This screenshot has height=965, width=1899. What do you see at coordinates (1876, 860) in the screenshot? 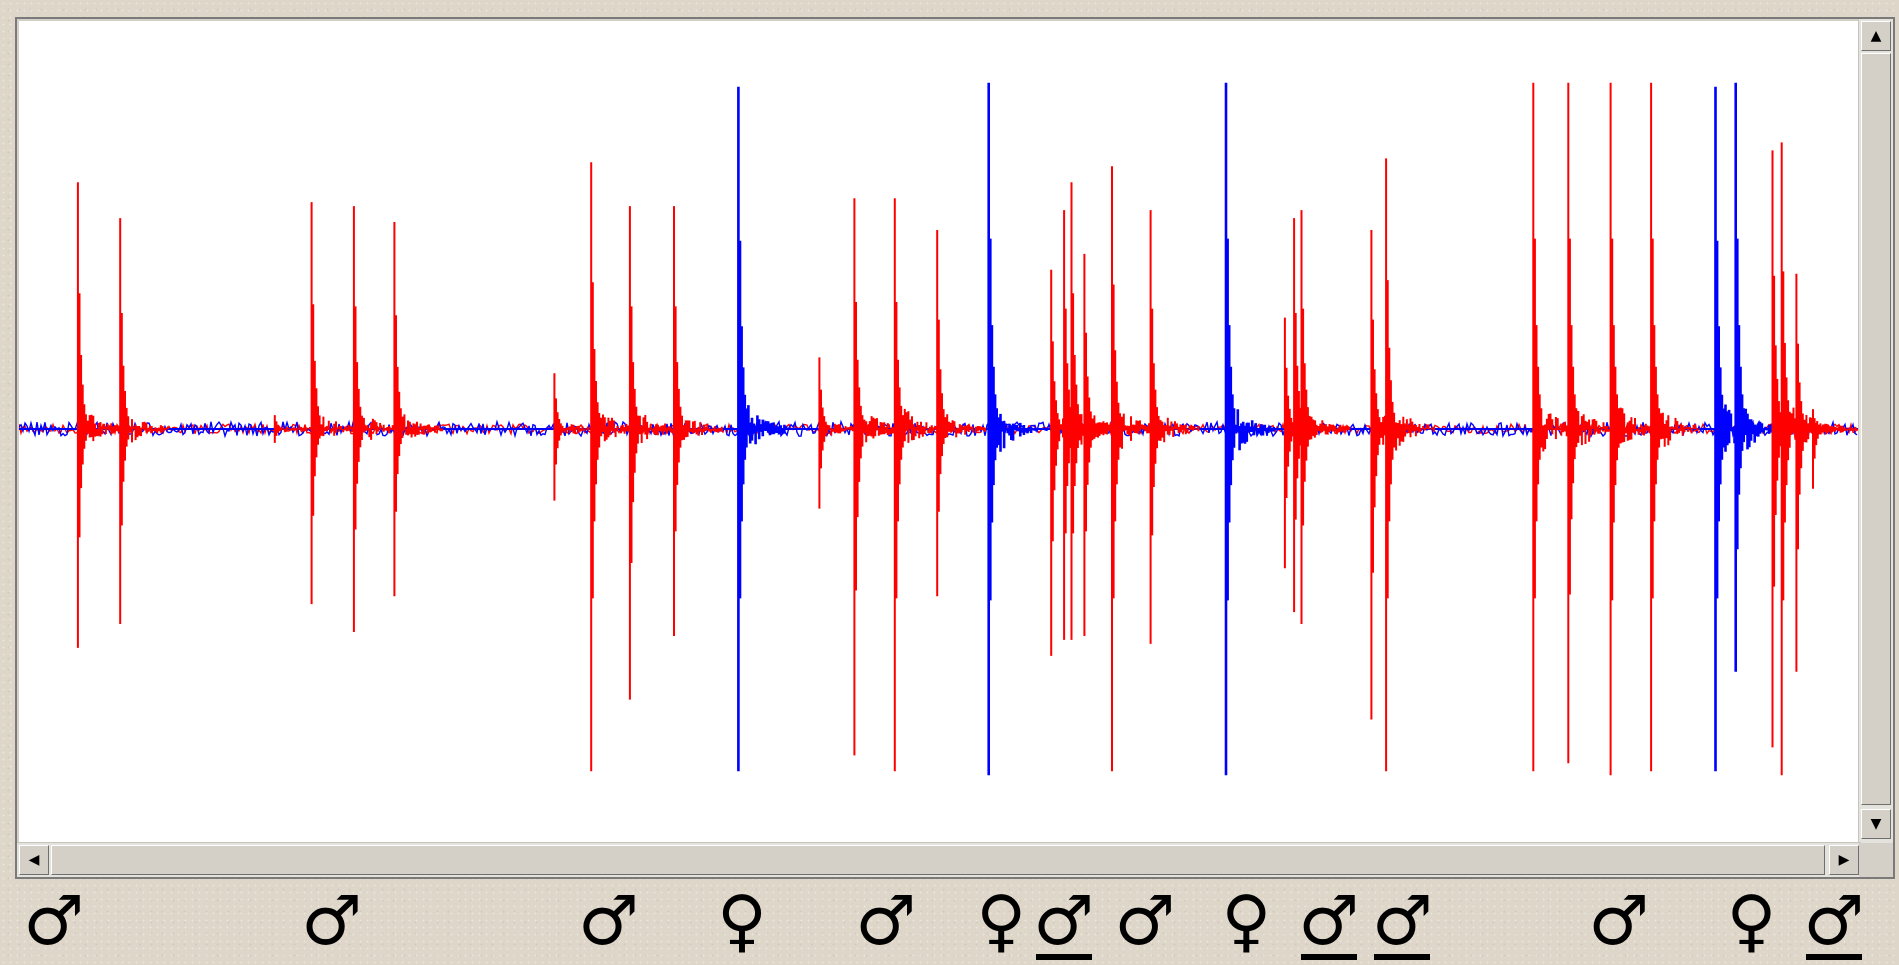
I see `scrollbar-corner` at bounding box center [1876, 860].